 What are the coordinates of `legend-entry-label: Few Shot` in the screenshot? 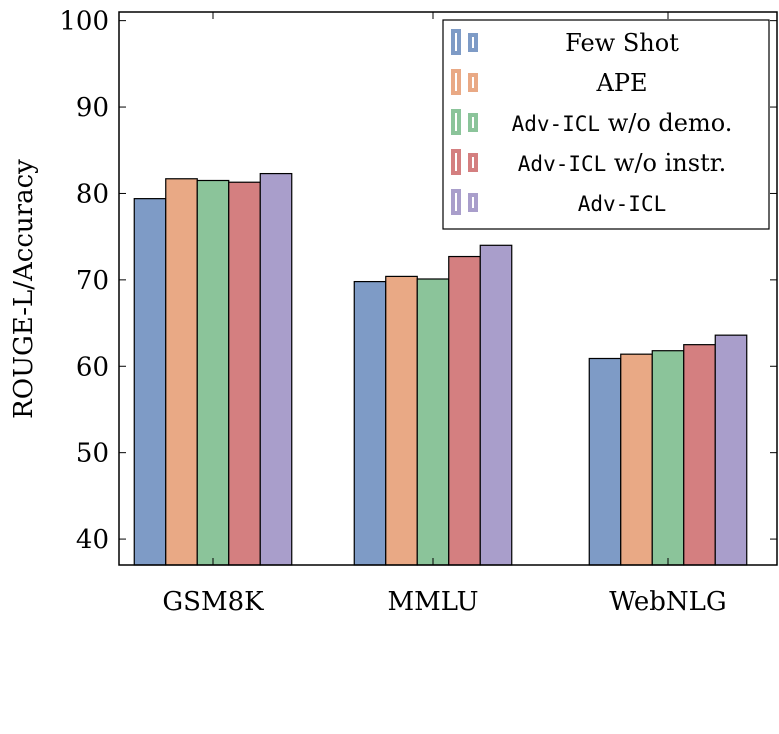 It's located at (622, 43).